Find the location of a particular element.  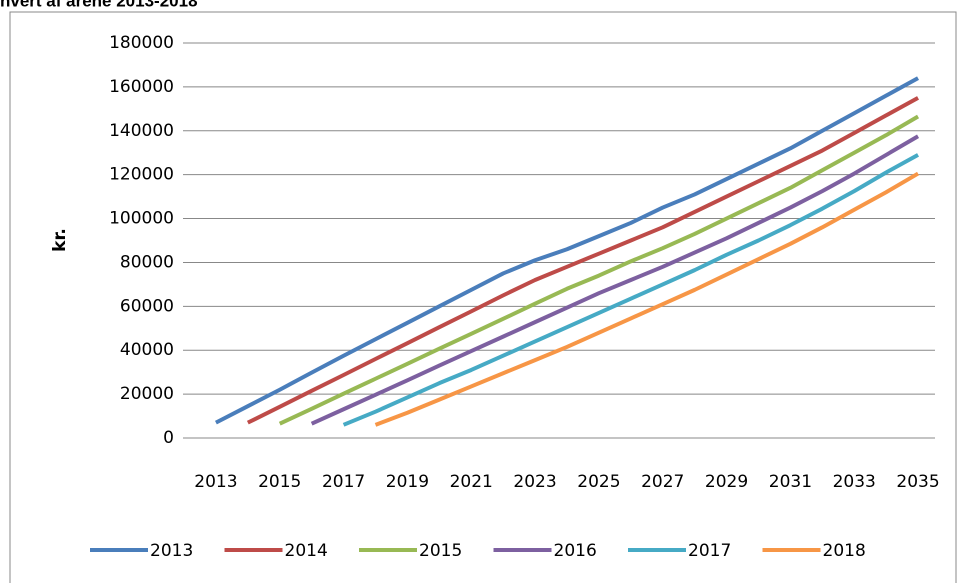

x-tick-label: 2029 is located at coordinates (726, 482).